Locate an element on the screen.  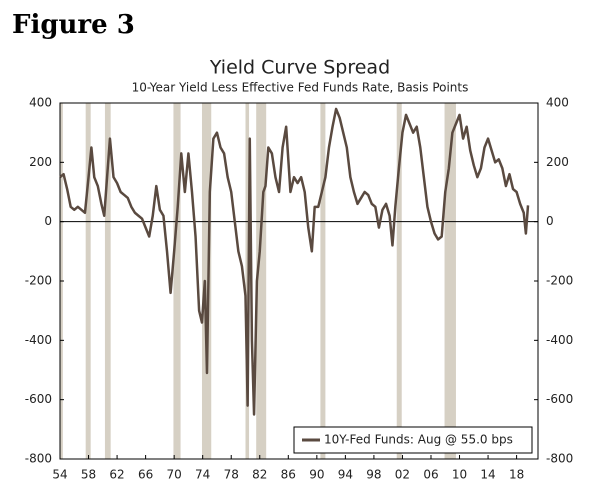
y2-tick-label: 400 is located at coordinates (557, 103).